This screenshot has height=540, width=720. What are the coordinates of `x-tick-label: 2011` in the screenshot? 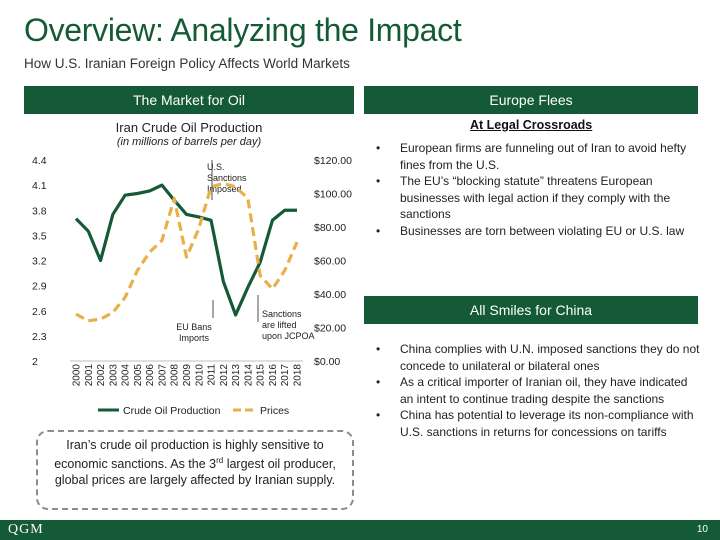 It's located at (212, 375).